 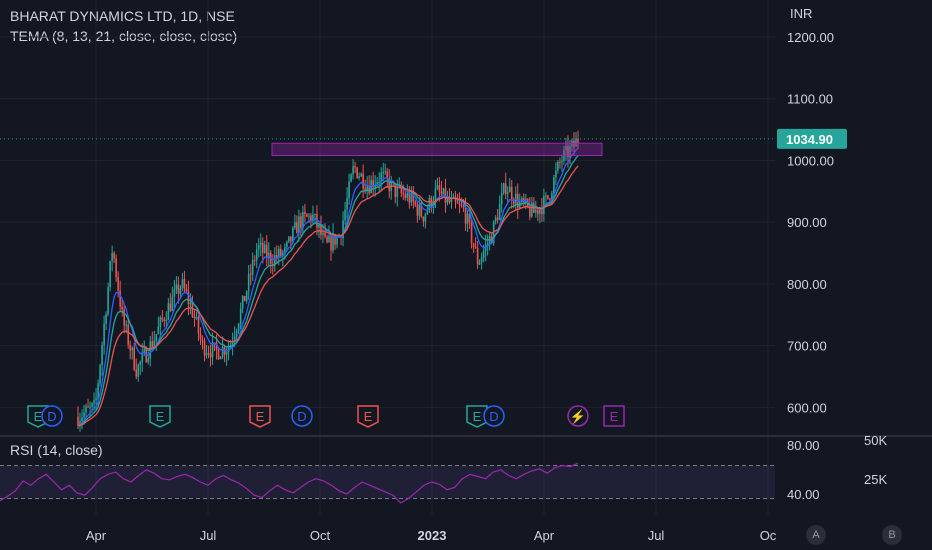 I want to click on rsi-tick-label: 80.00, so click(x=803, y=445).